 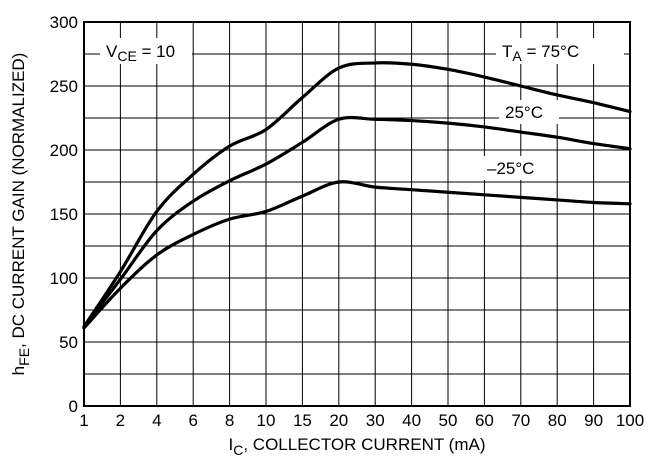 I want to click on y-tick-label: 50, so click(x=68, y=342).